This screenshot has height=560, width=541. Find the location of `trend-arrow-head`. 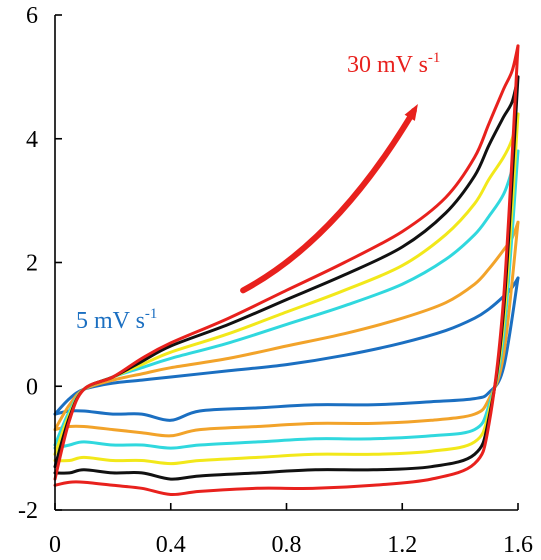

trend-arrow-head is located at coordinates (411, 112).